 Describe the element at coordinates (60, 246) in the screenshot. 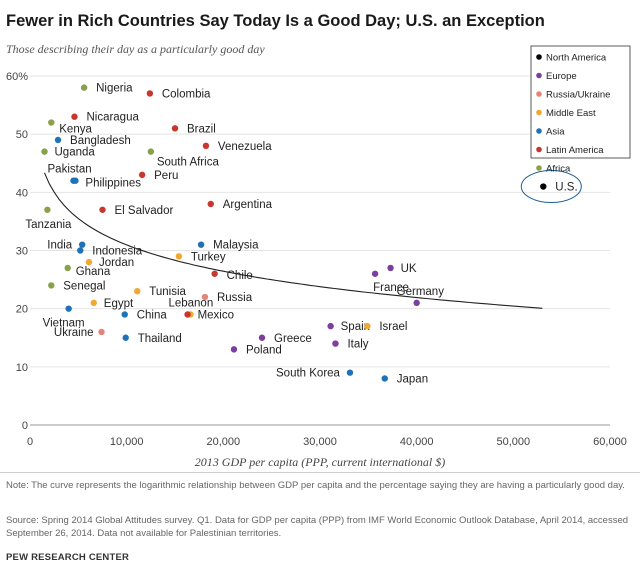

I see `point-label: India` at that location.